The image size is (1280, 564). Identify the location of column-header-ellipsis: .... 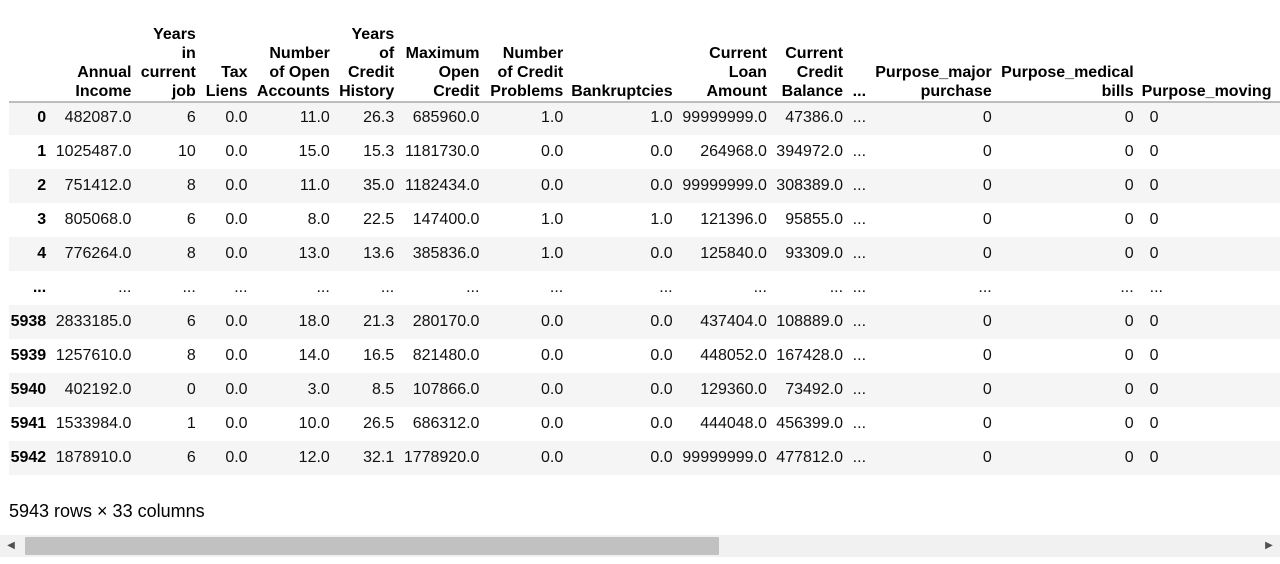
(859, 91).